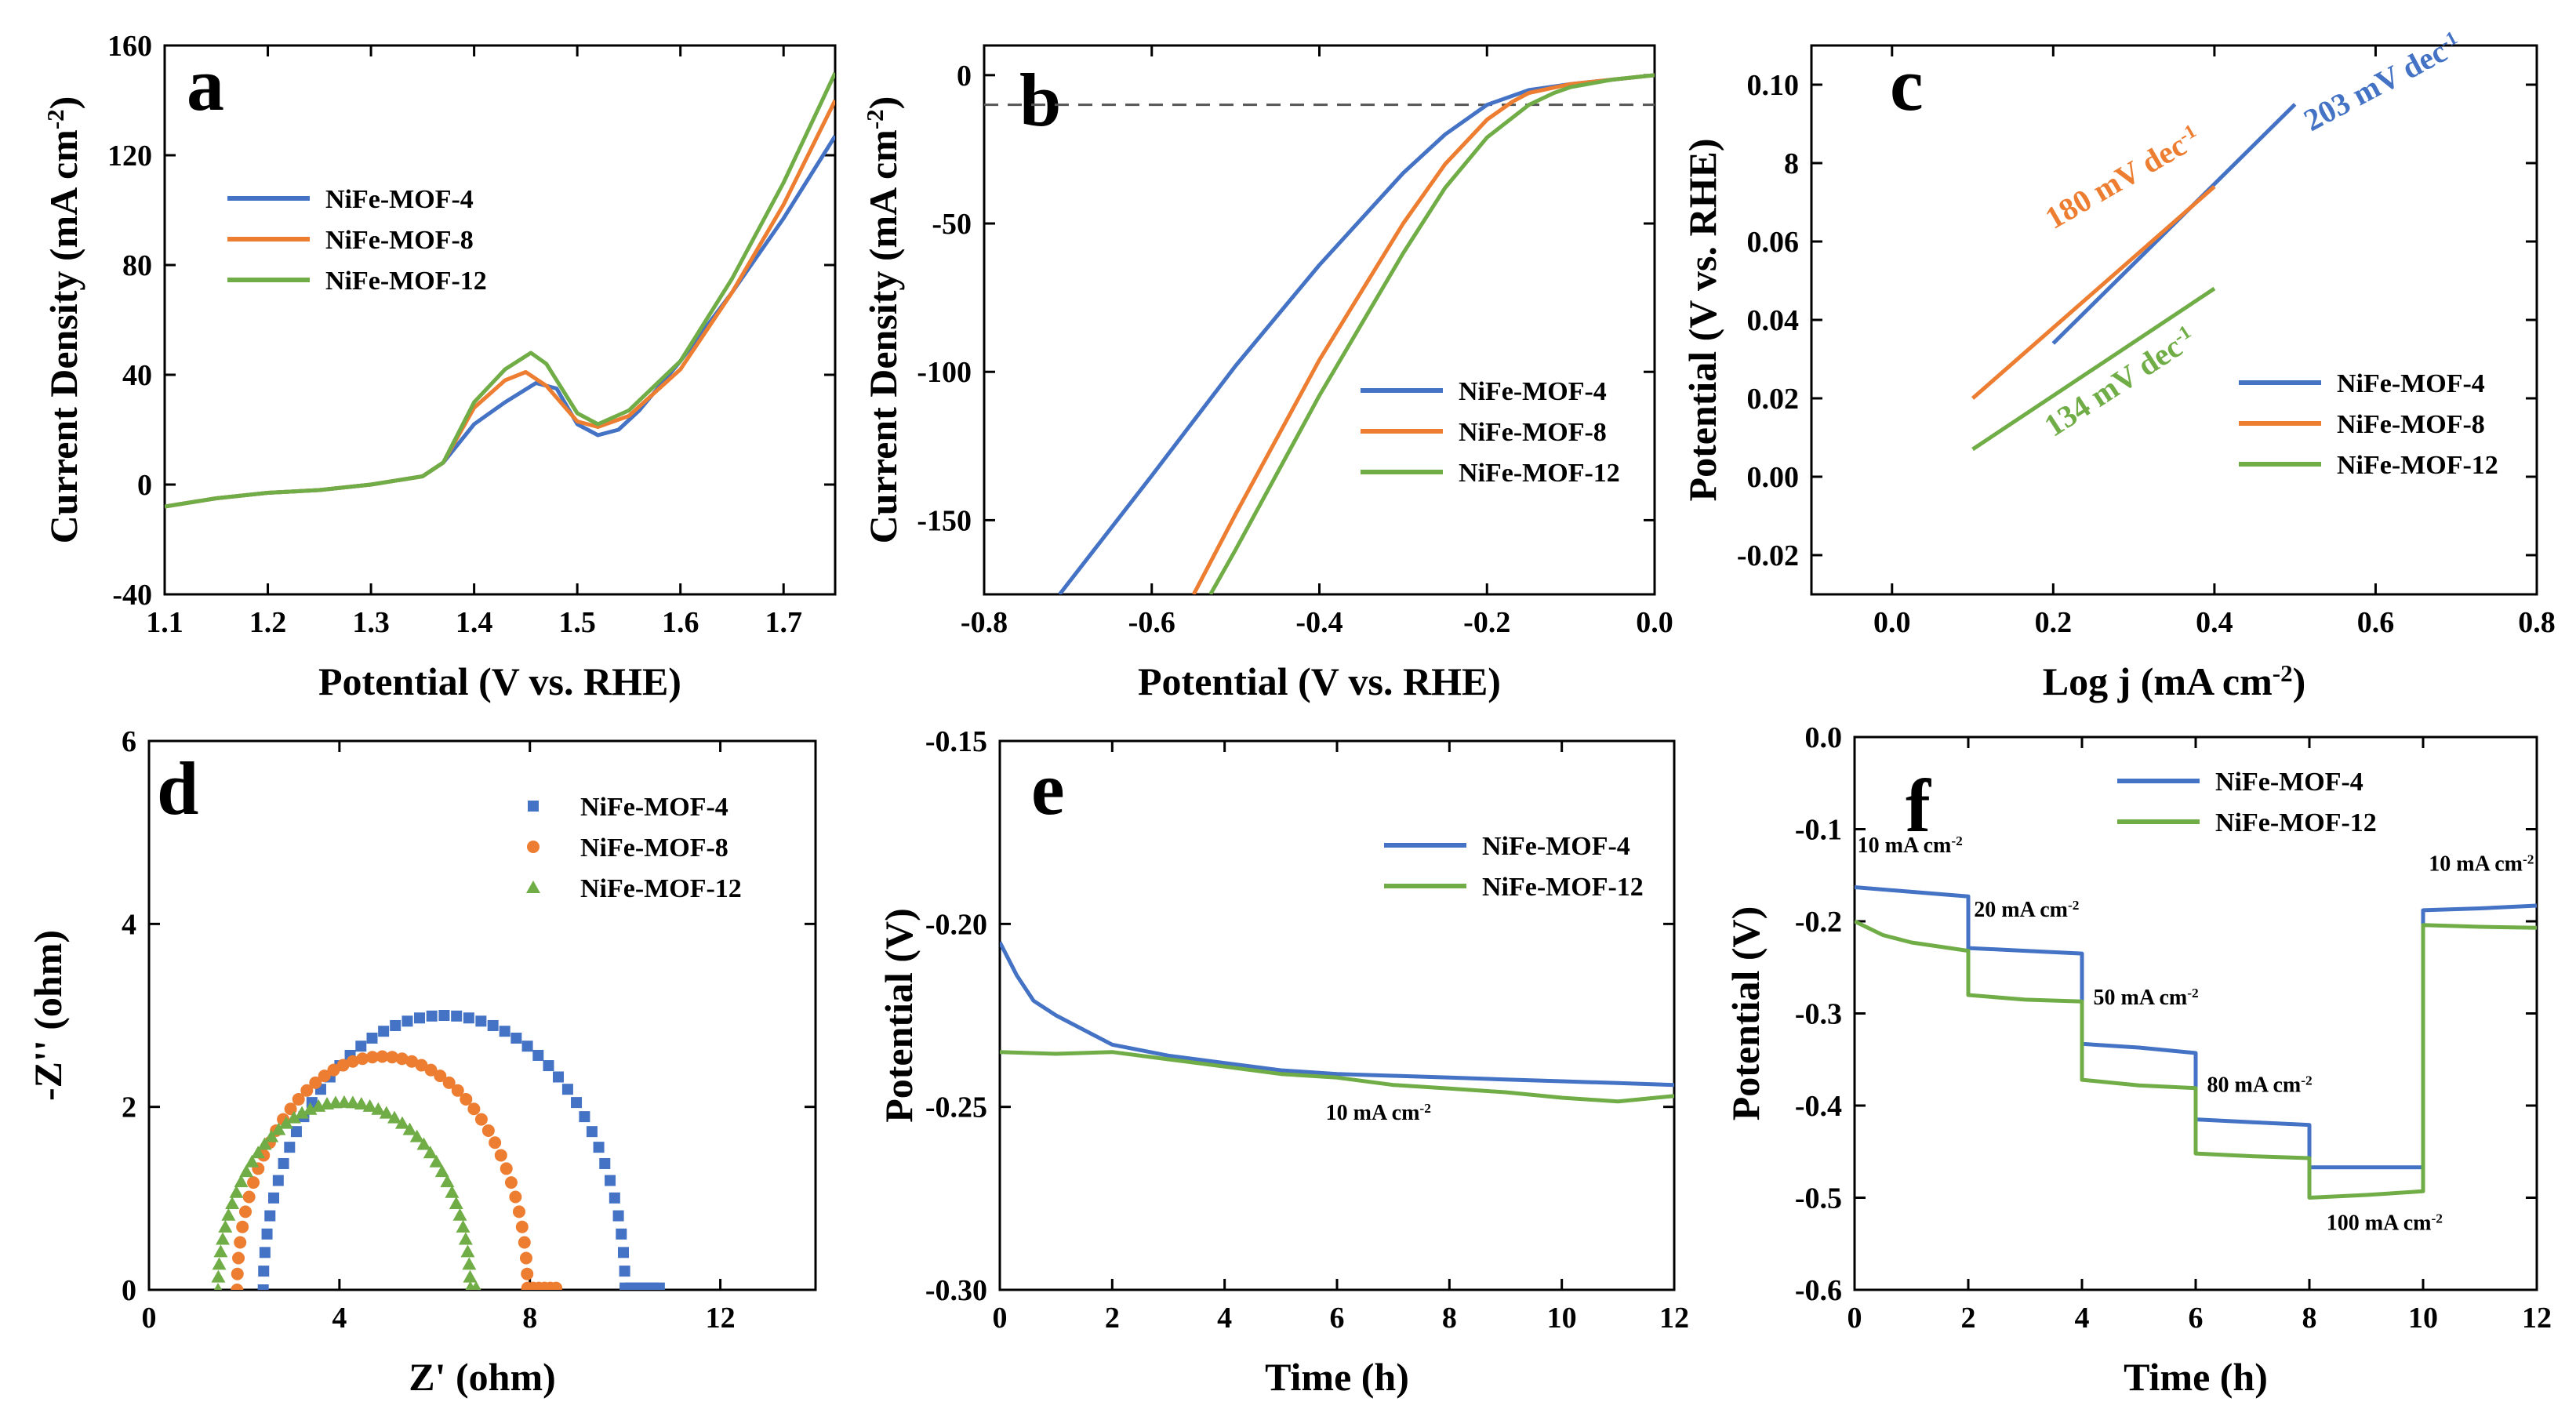 The height and width of the screenshot is (1420, 2576). What do you see at coordinates (783, 622) in the screenshot?
I see `x-tick-label: 1.7` at bounding box center [783, 622].